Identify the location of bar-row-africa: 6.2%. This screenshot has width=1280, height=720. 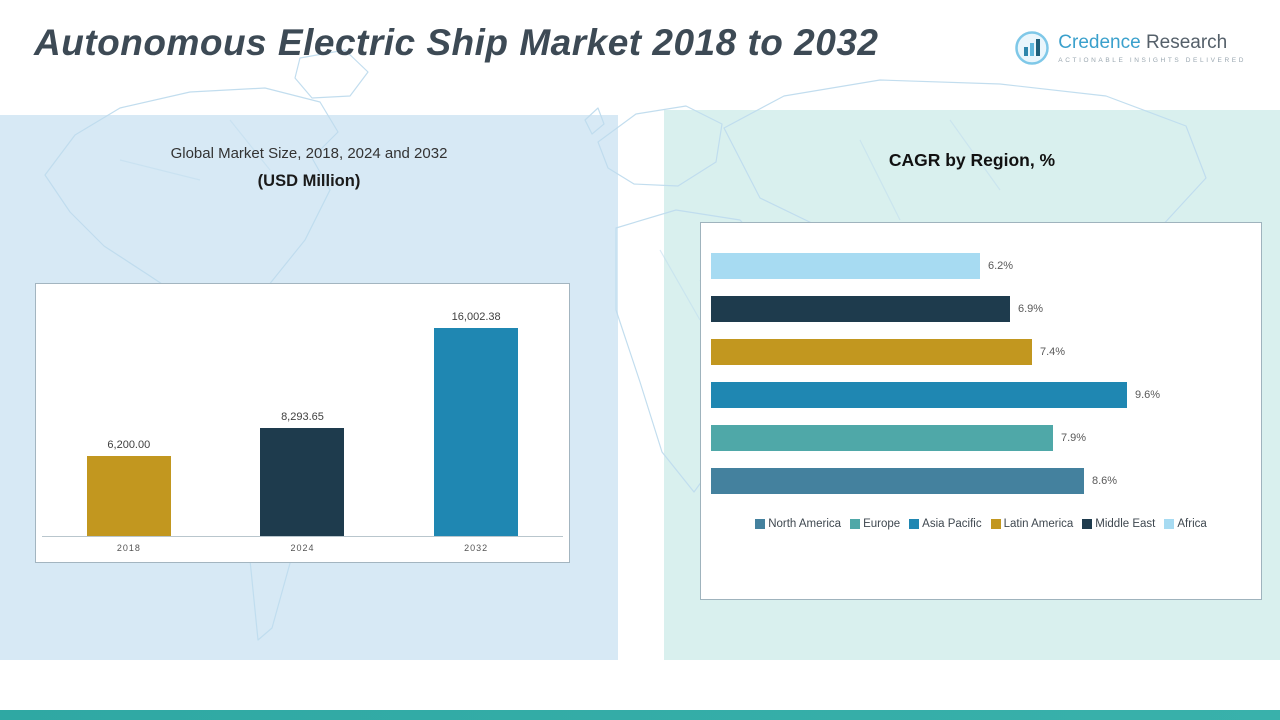
(986, 266).